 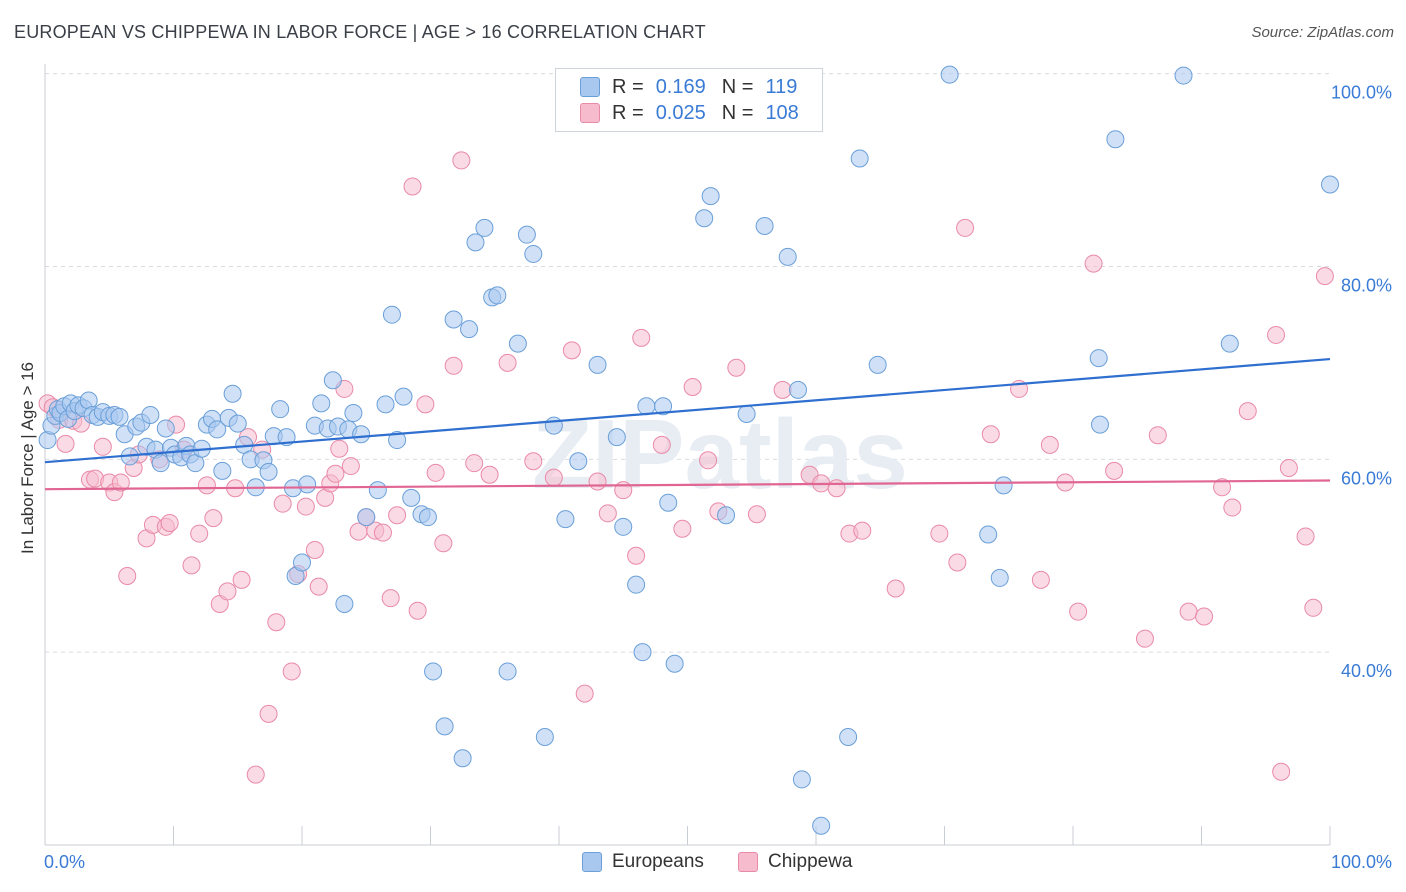 What do you see at coordinates (590, 113) in the screenshot?
I see `chippewa-swatch` at bounding box center [590, 113].